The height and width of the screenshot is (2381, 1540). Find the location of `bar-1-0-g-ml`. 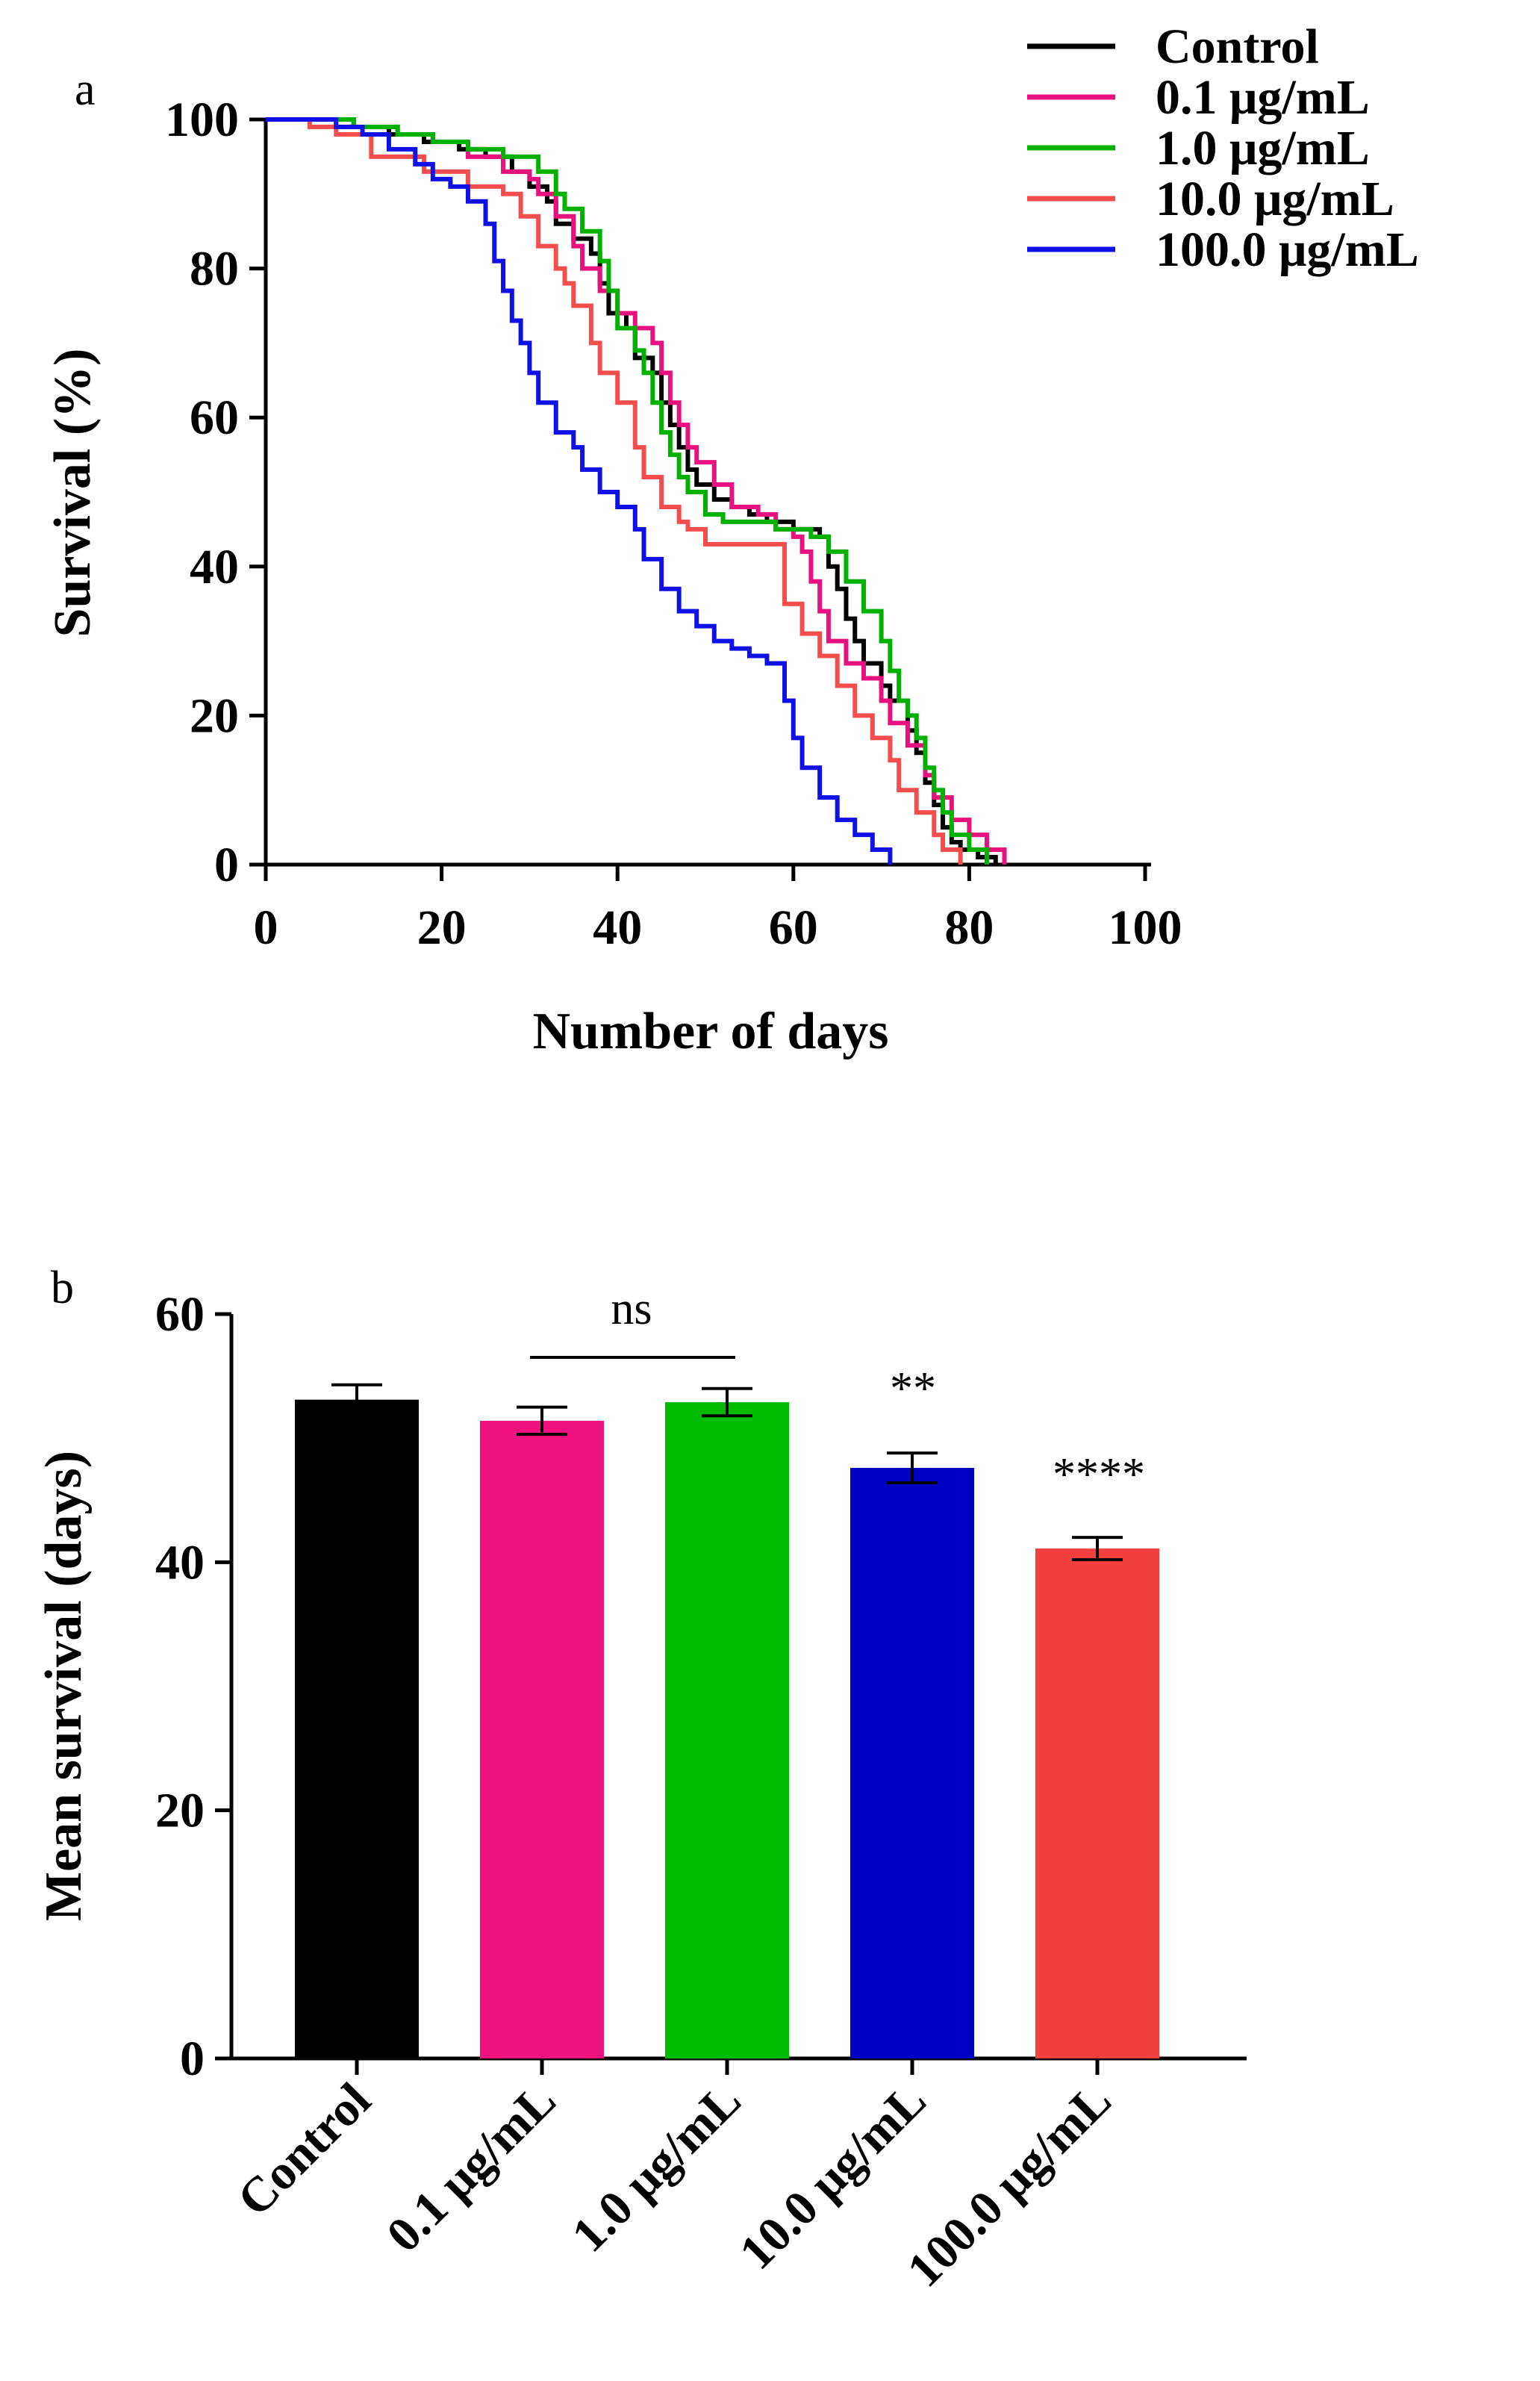

bar-1-0-g-ml is located at coordinates (727, 1730).